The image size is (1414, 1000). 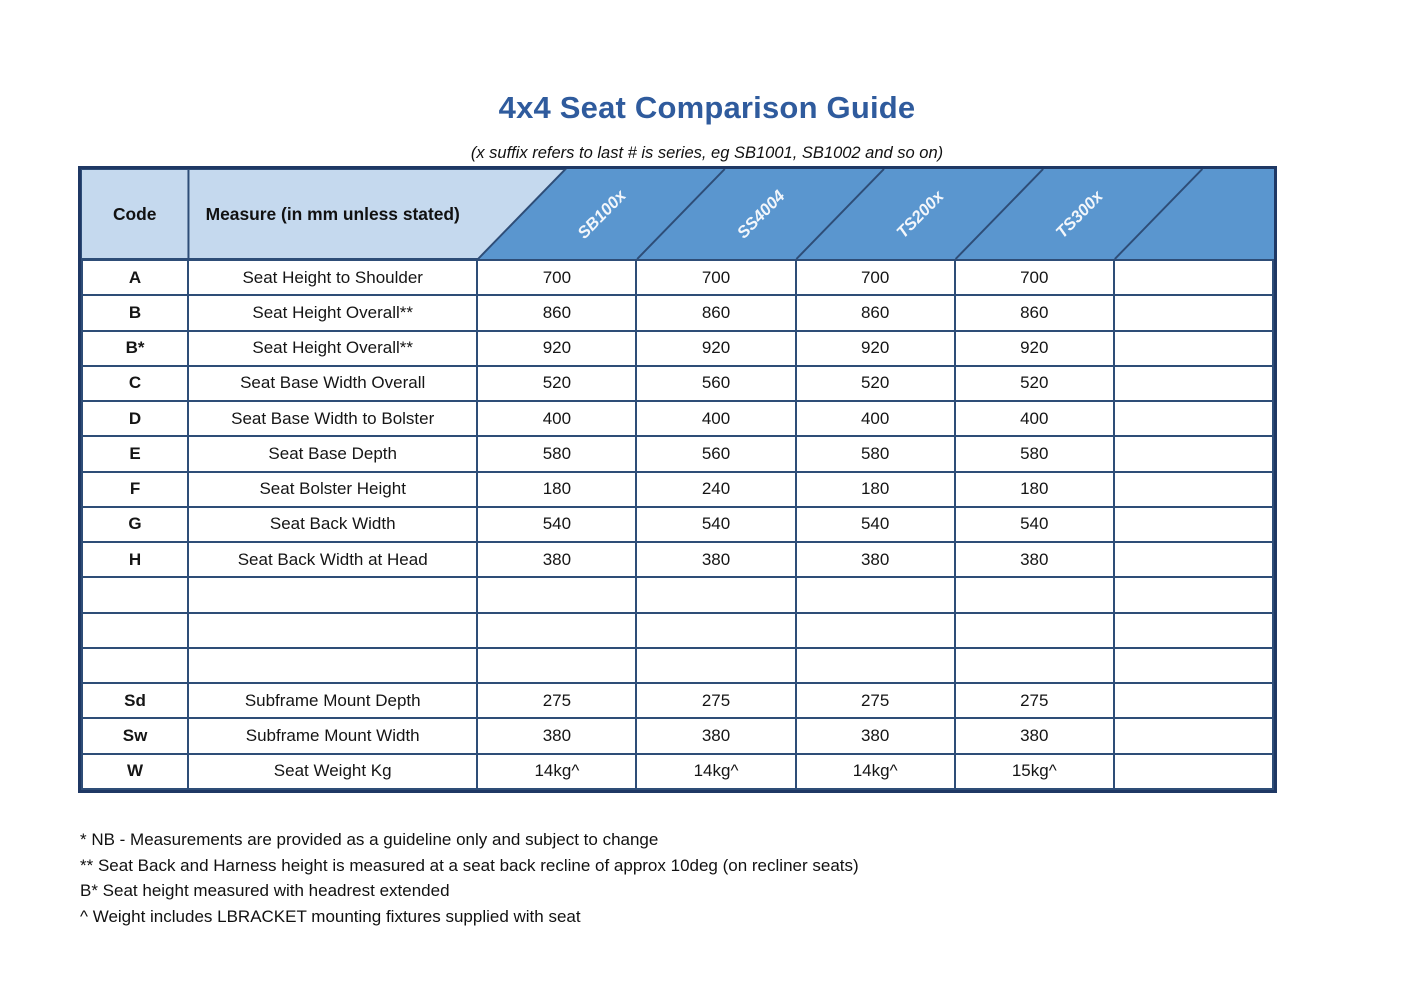 What do you see at coordinates (135, 489) in the screenshot?
I see `code-cell: F` at bounding box center [135, 489].